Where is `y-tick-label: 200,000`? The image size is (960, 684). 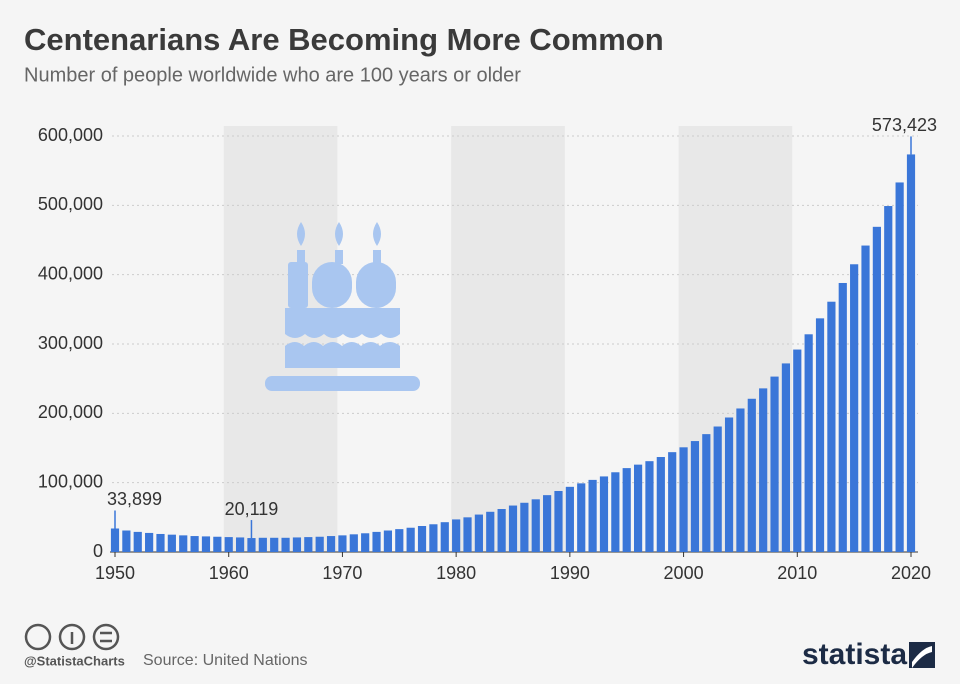
y-tick-label: 200,000 is located at coordinates (70, 412).